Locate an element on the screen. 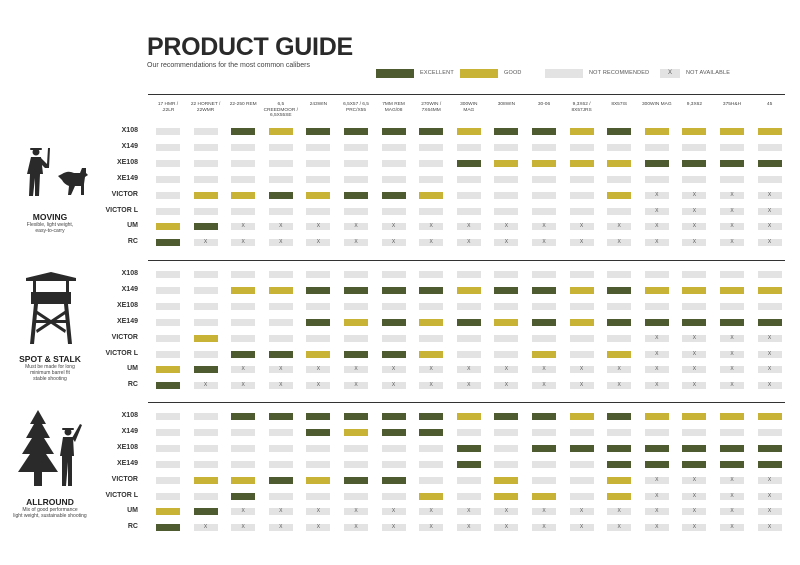 Image resolution: width=800 pixels, height=565 pixels. column-header: 243WIN is located at coordinates (318, 105).